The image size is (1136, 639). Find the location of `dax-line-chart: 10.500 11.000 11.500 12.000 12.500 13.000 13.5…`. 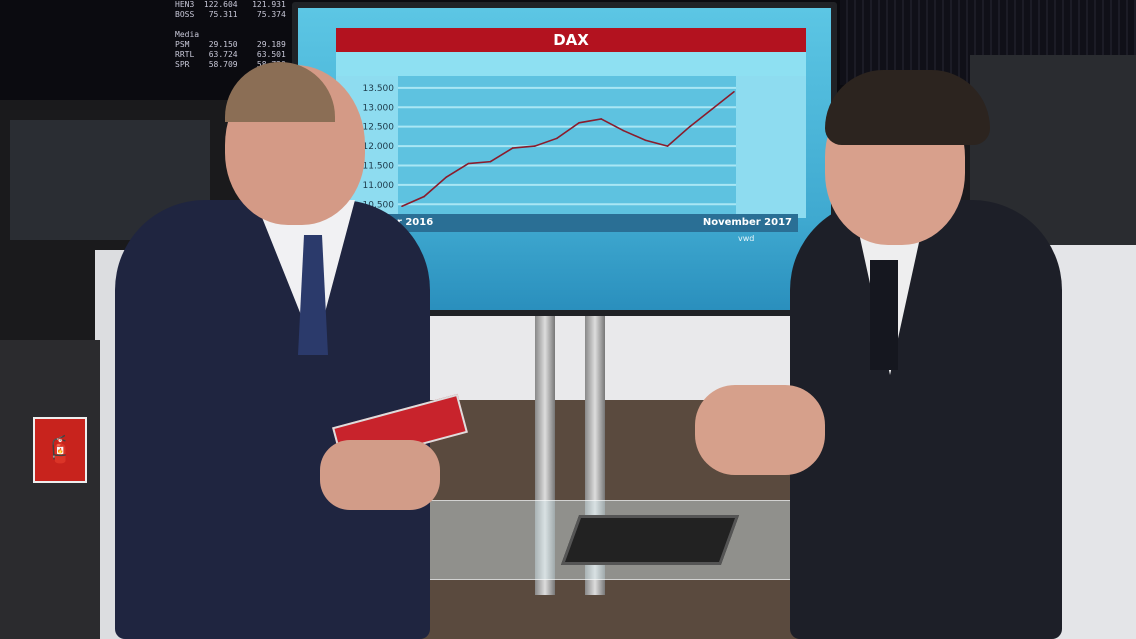

dax-line-chart: 10.500 11.000 11.500 12.000 12.500 13.000 13.5… is located at coordinates (549, 147).